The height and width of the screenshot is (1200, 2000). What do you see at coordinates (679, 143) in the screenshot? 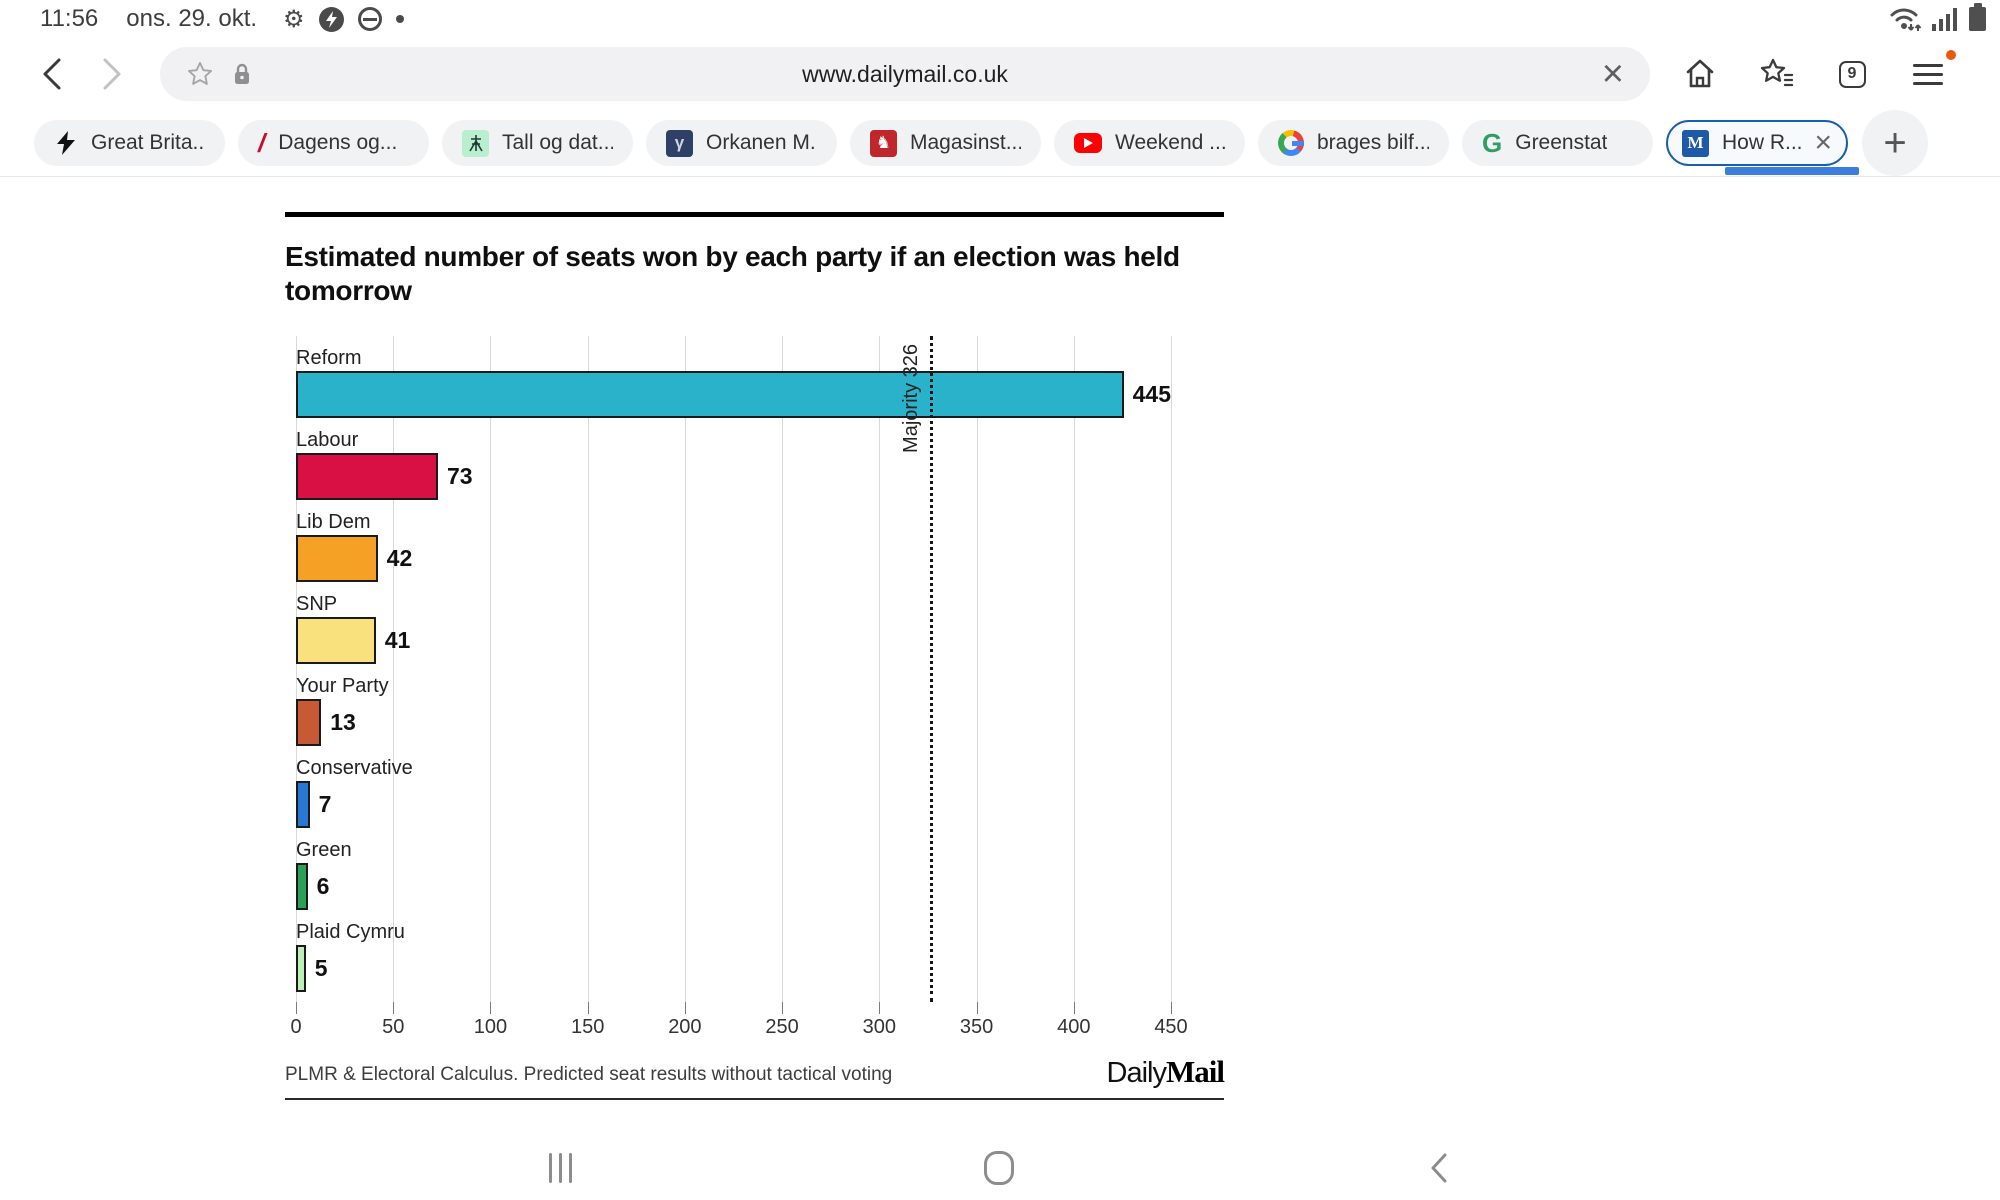
I see `navy-favicon-icon: γ` at bounding box center [679, 143].